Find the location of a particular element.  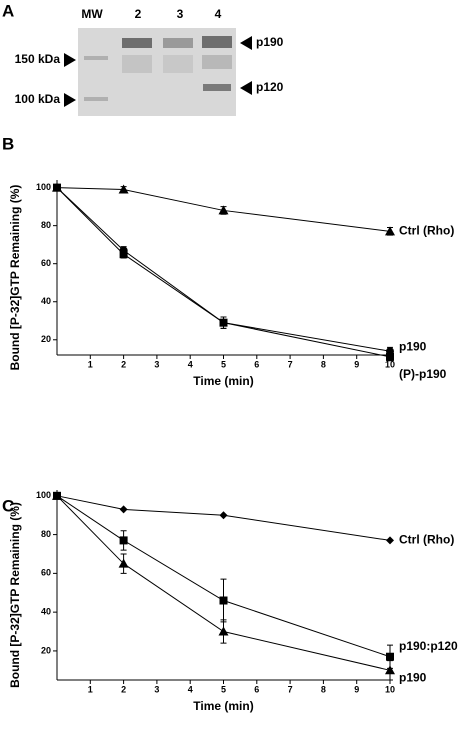

panel-label: B is located at coordinates (8, 143).